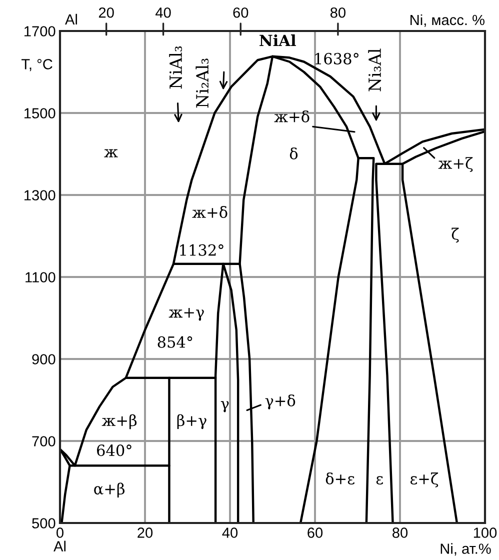  Describe the element at coordinates (294, 154) in the screenshot. I see `annotation: δ` at that location.